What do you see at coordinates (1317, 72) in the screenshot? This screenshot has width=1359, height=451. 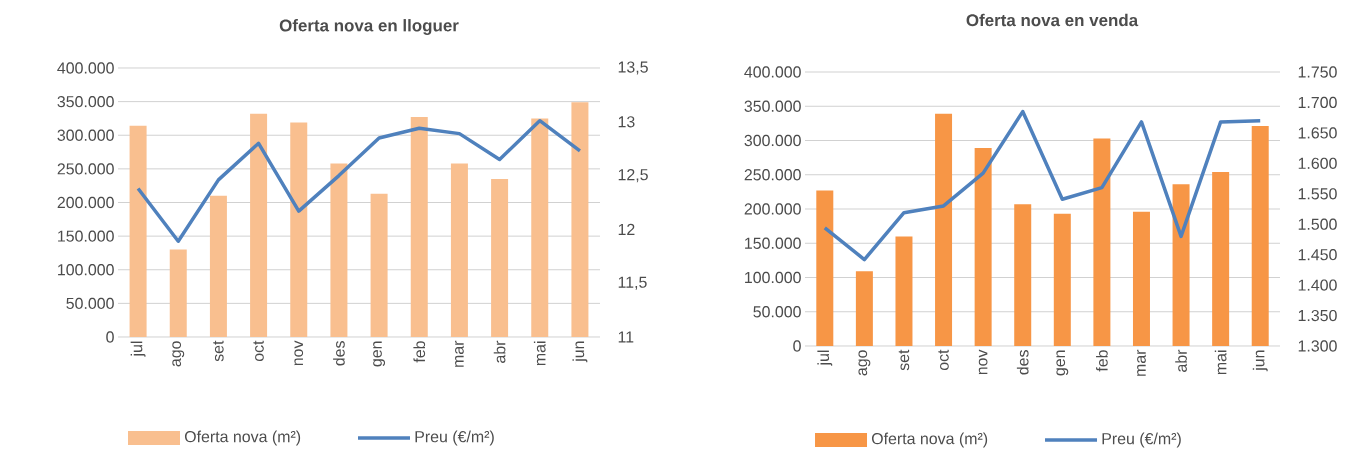 I see `y2-tick-label: 1.750` at bounding box center [1317, 72].